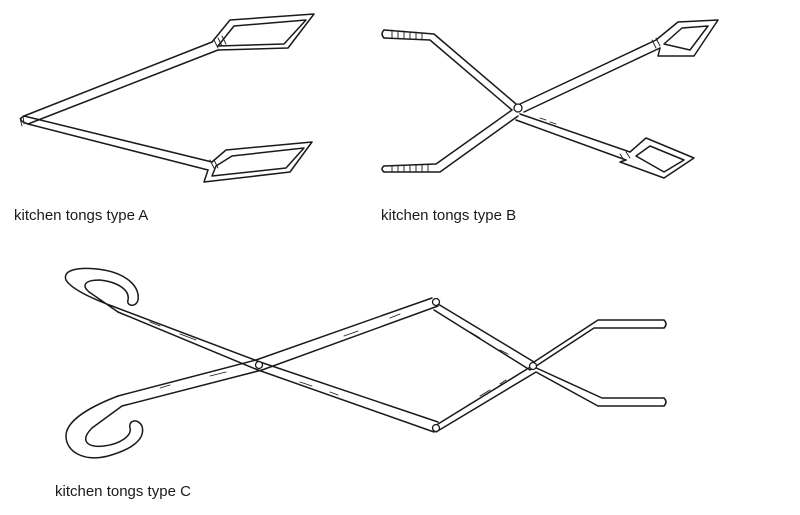  I want to click on tongs-type-b-drawing, so click(550, 99).